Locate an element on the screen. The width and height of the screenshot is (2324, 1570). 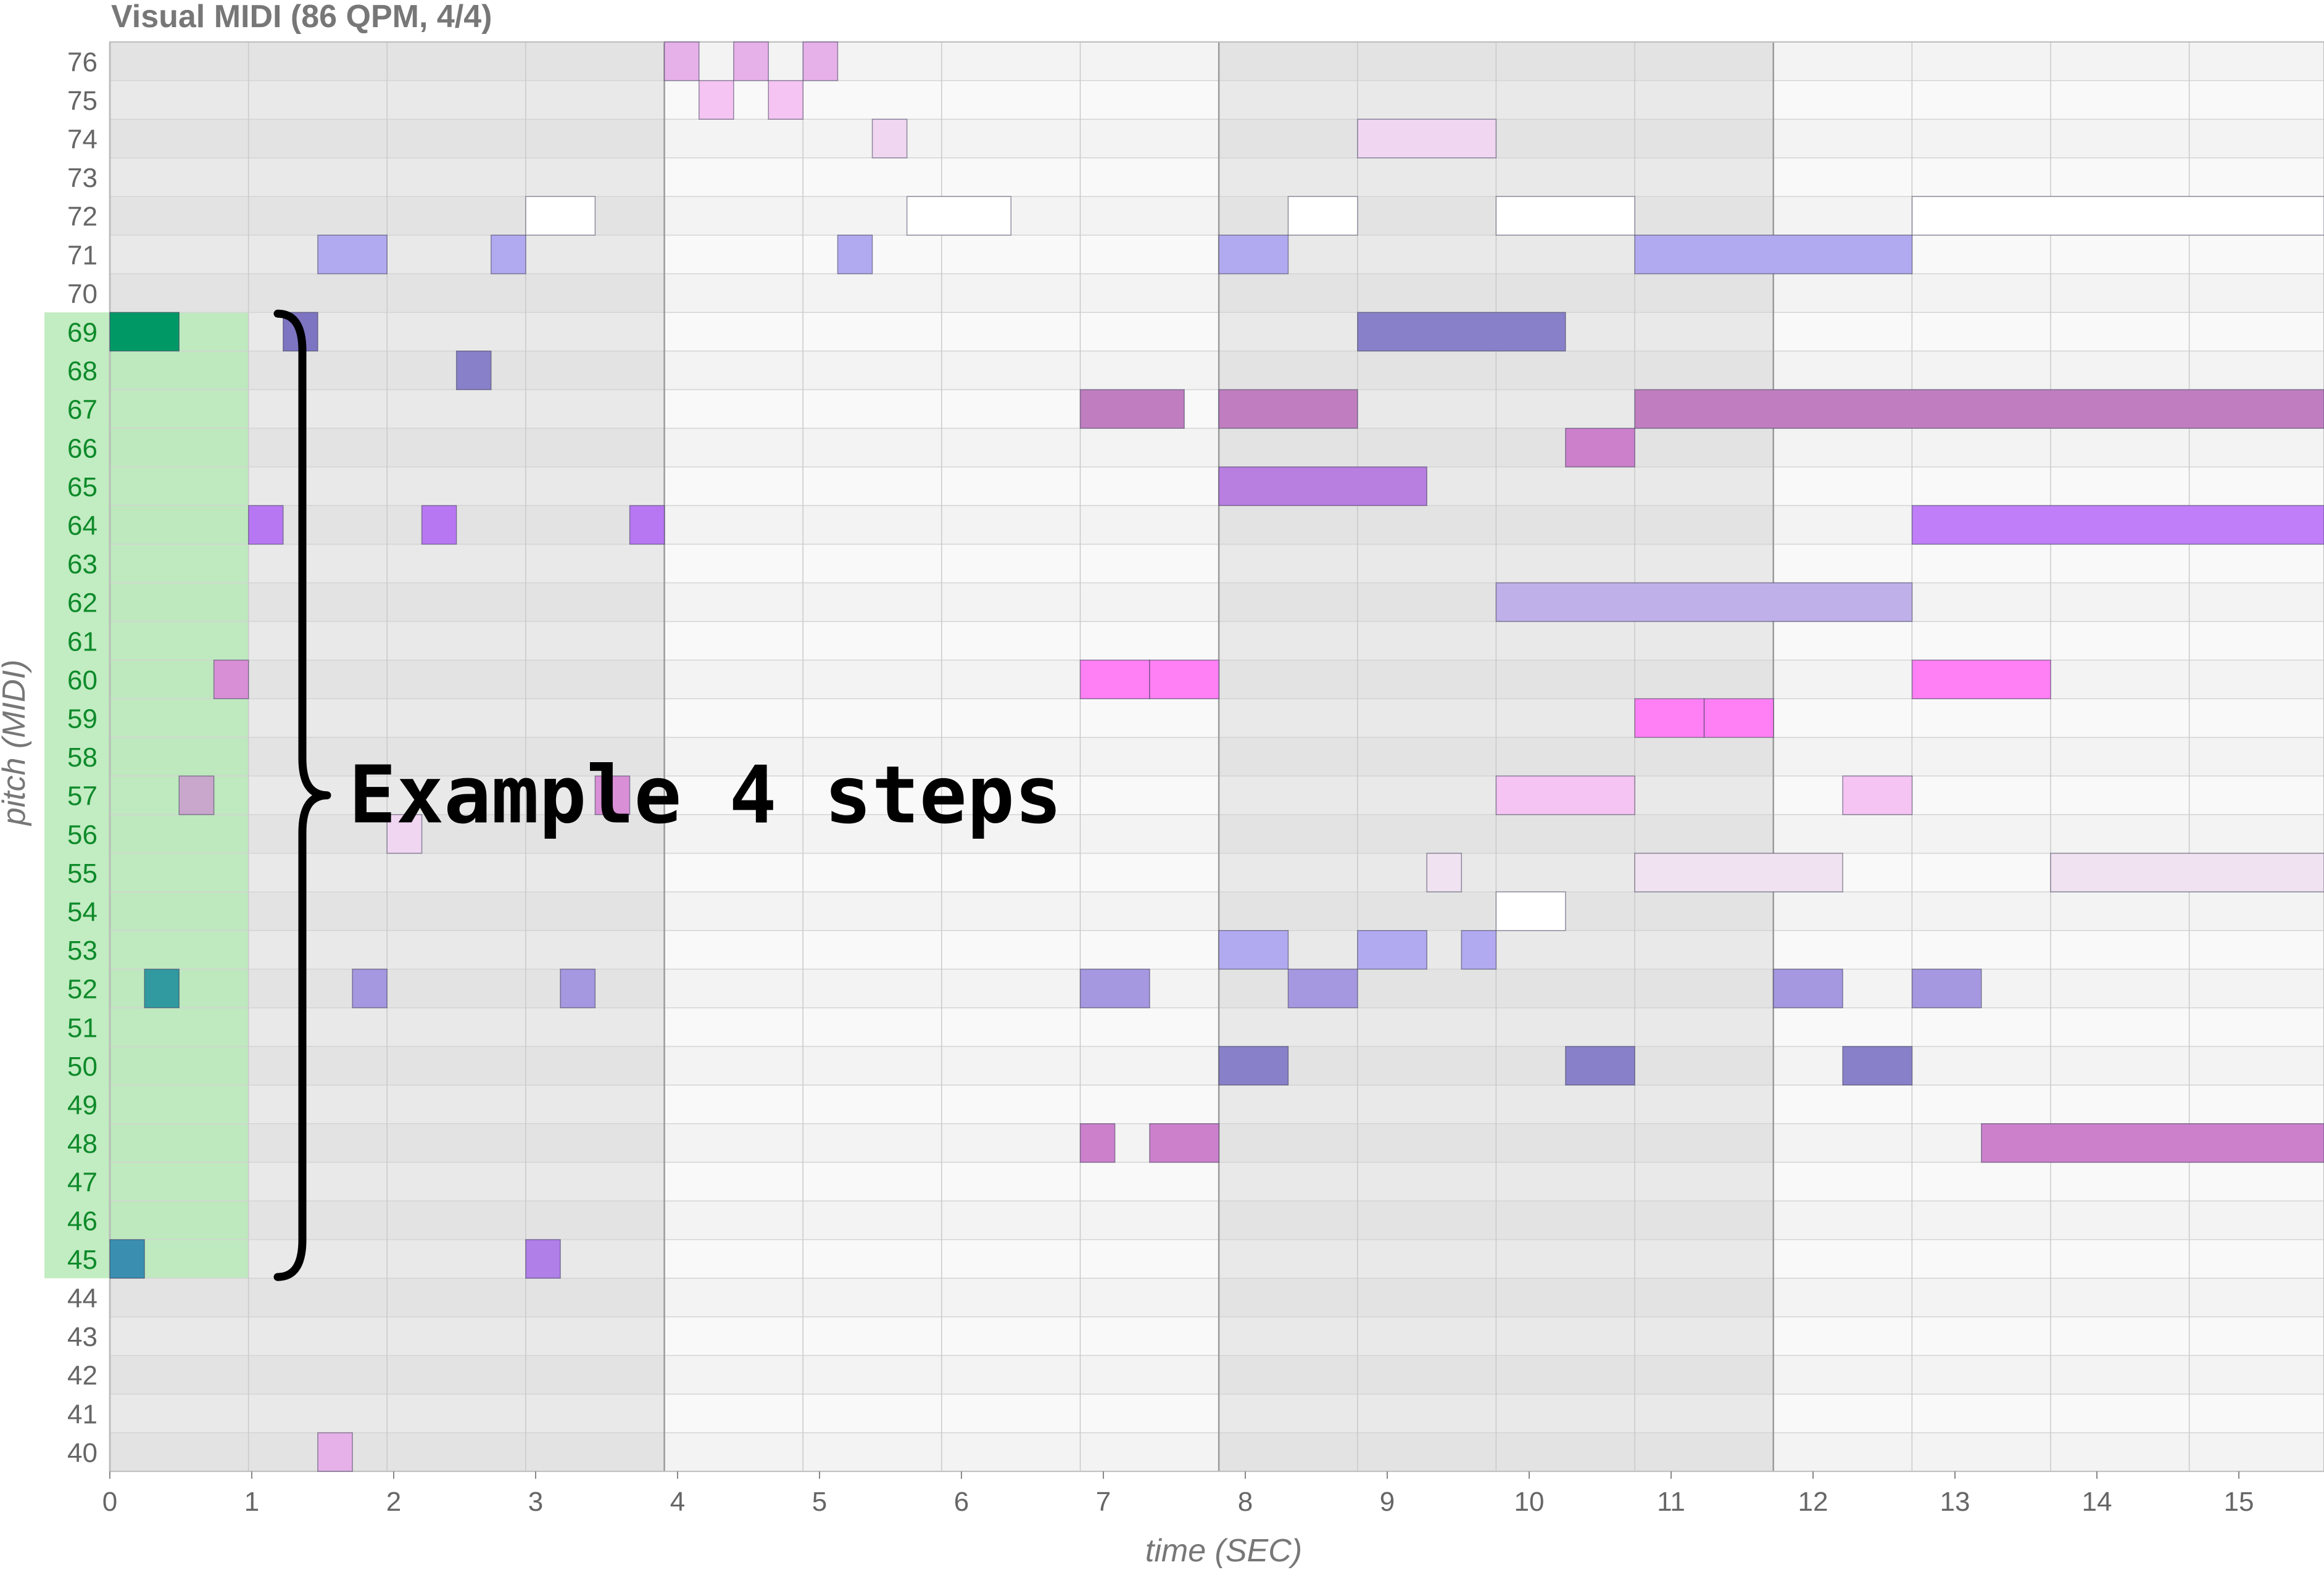
y-tick-label: 40 is located at coordinates (82, 1453).